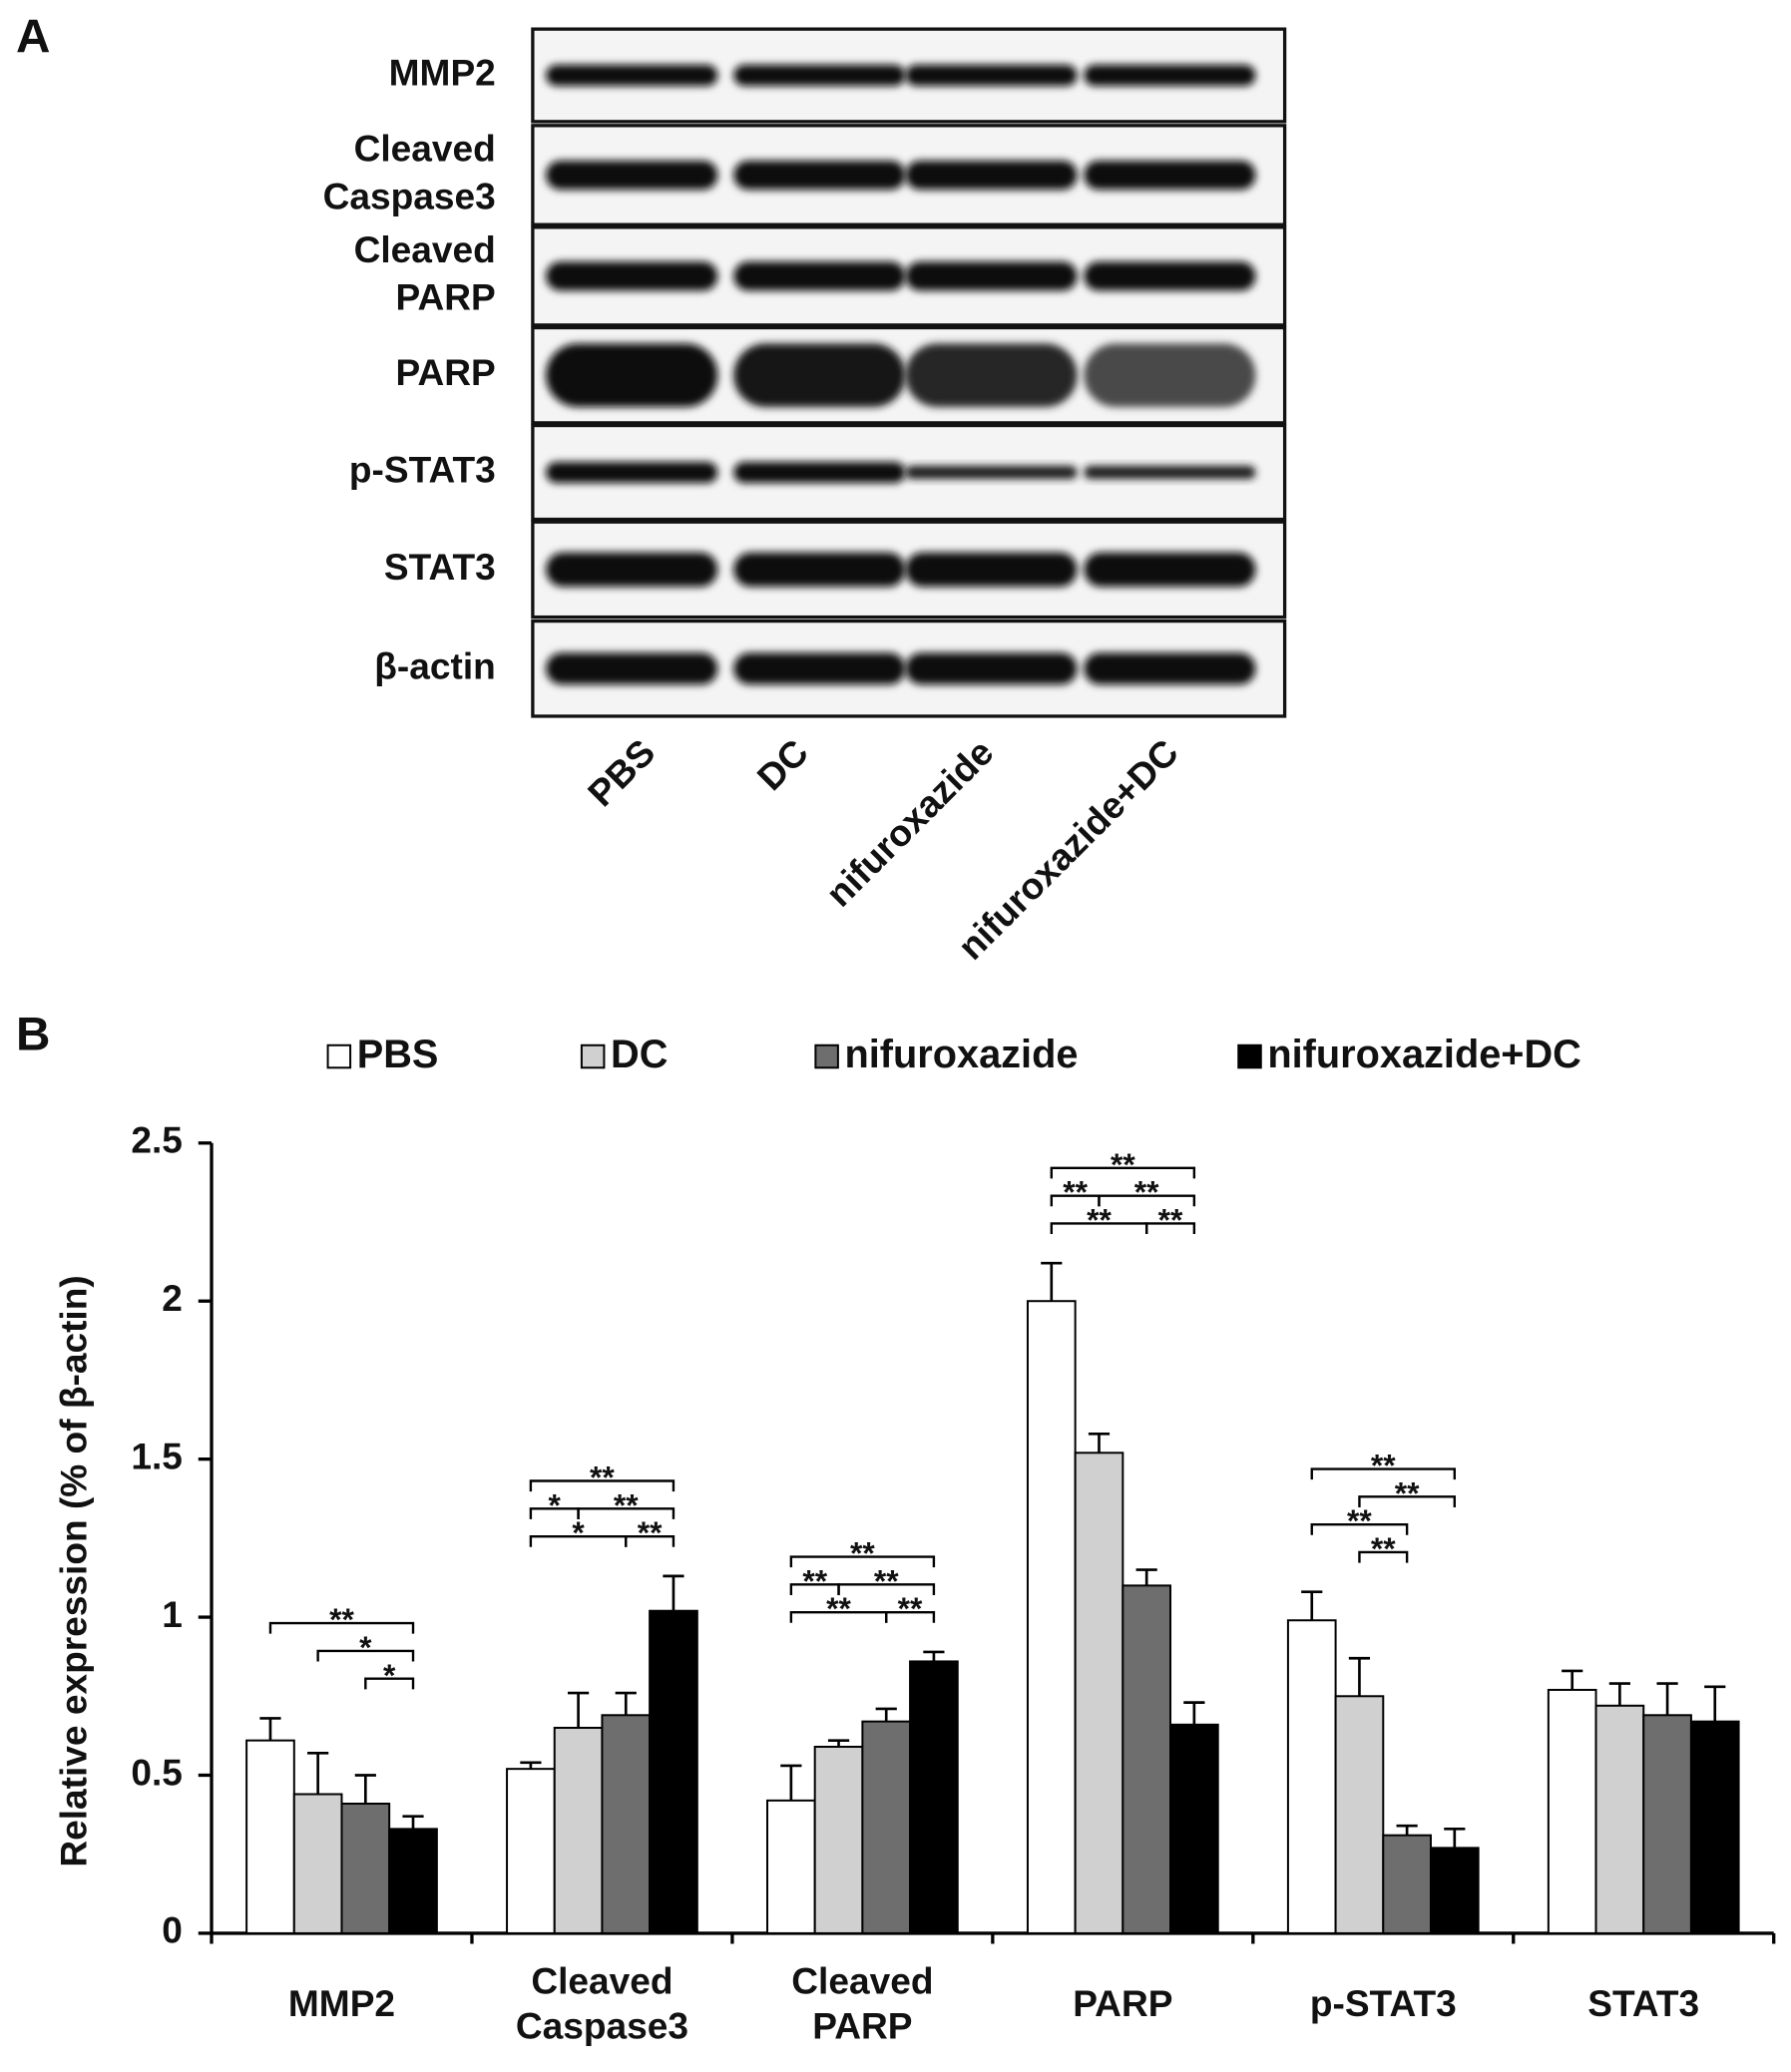 This screenshot has height=2072, width=1791. What do you see at coordinates (365, 1647) in the screenshot?
I see `significance-label: *` at bounding box center [365, 1647].